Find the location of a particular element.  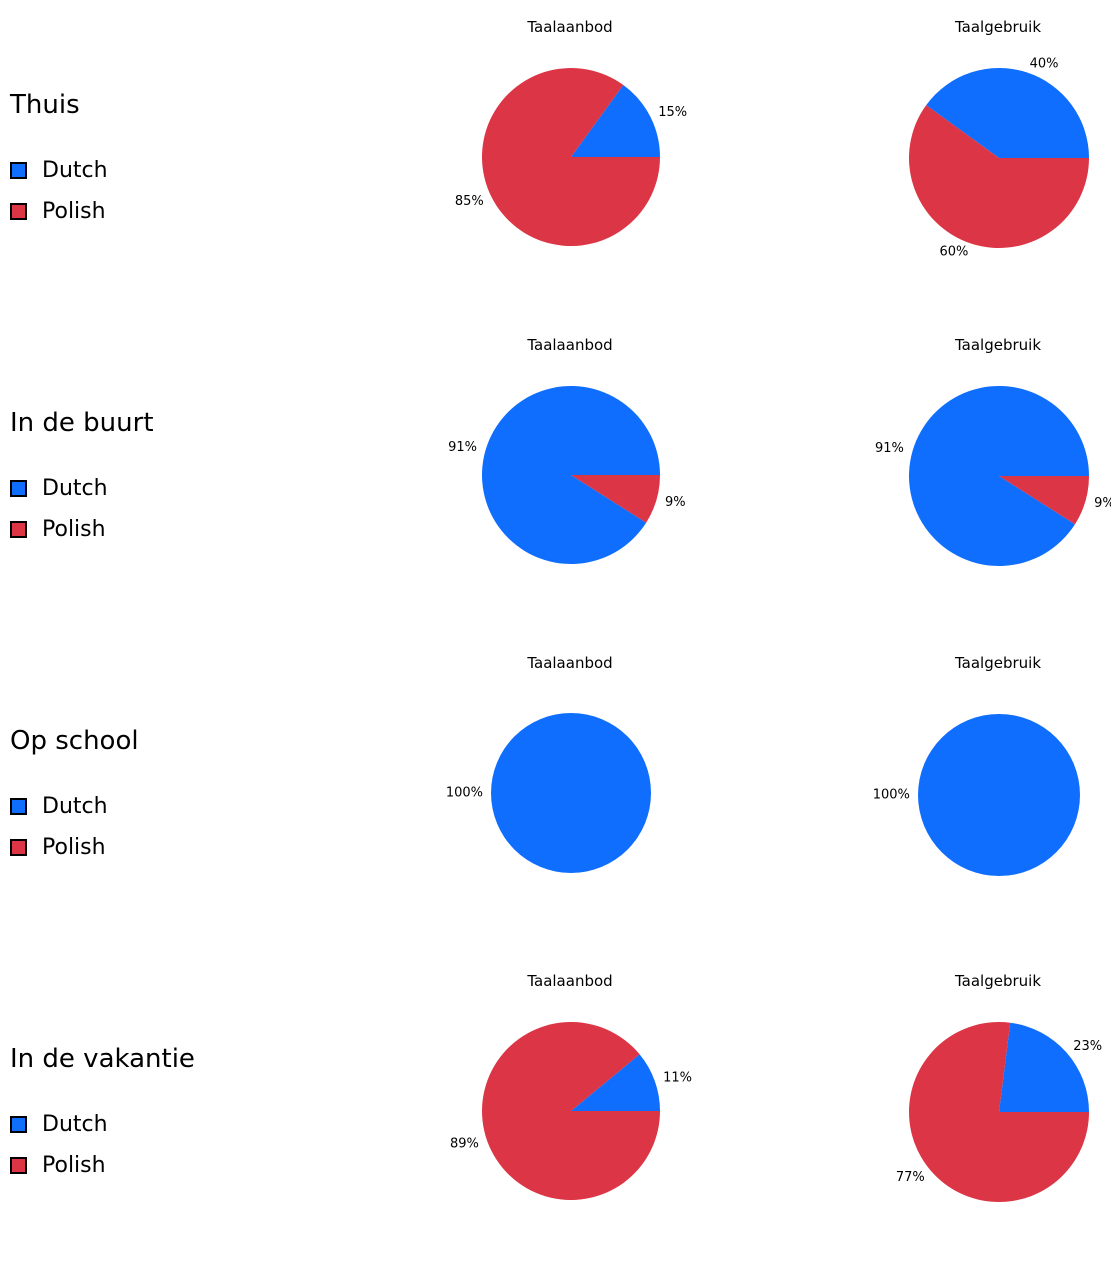

pie-slice-label: 23% is located at coordinates (1087, 1046).